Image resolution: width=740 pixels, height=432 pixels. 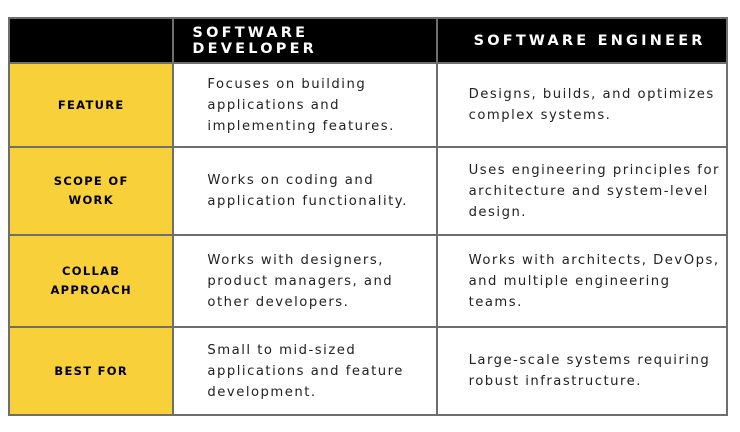 What do you see at coordinates (91, 281) in the screenshot?
I see `row-label: COLLAB APPROACH` at bounding box center [91, 281].